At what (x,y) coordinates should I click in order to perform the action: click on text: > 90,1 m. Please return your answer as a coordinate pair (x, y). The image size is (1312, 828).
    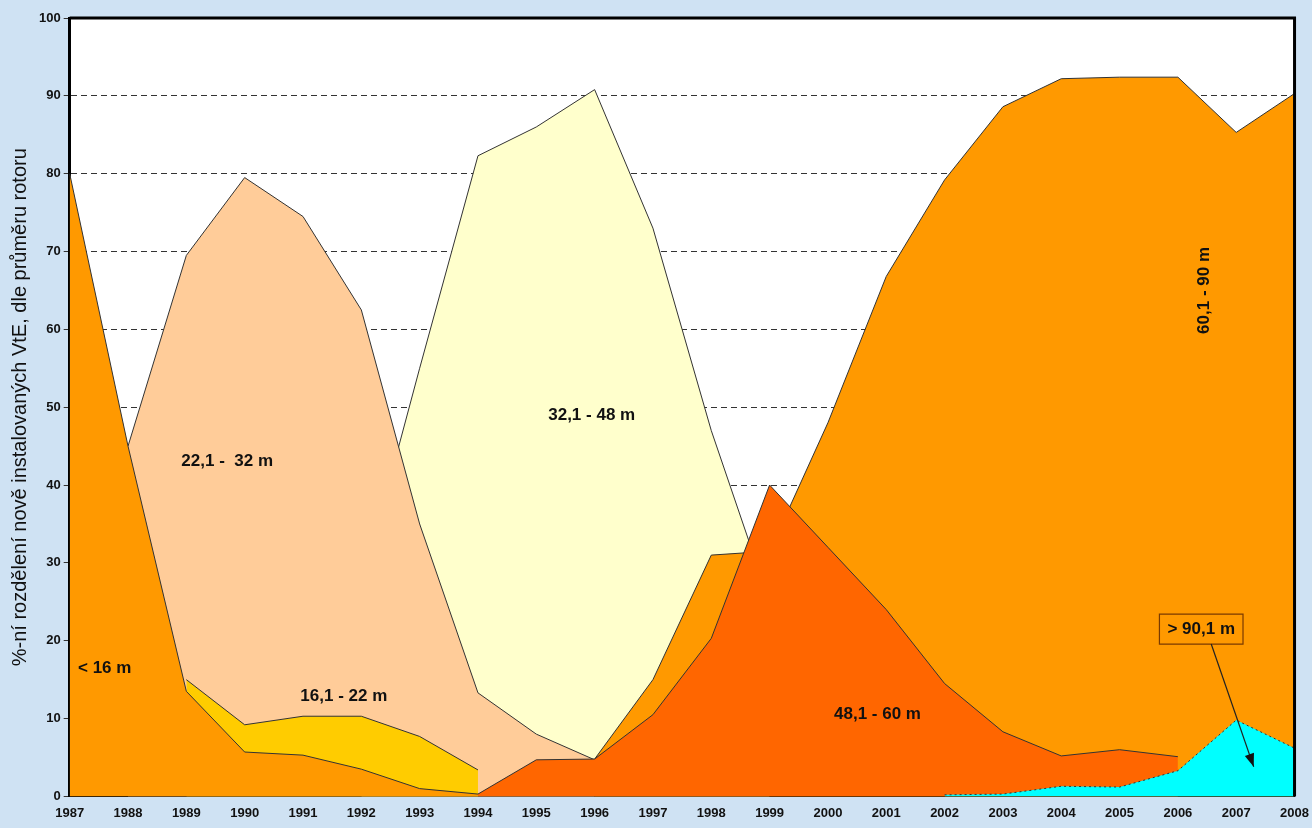
    Looking at the image, I should click on (1201, 628).